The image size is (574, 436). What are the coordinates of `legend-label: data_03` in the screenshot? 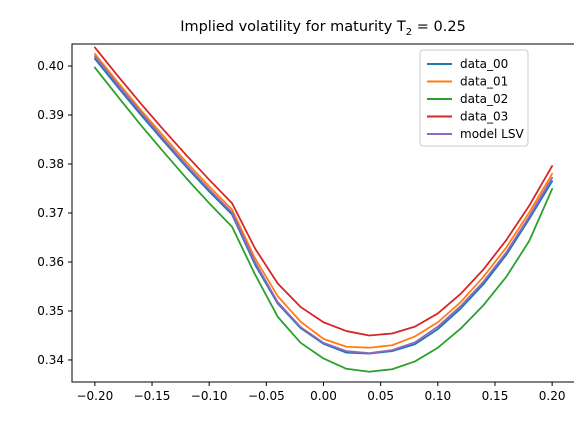 It's located at (484, 117).